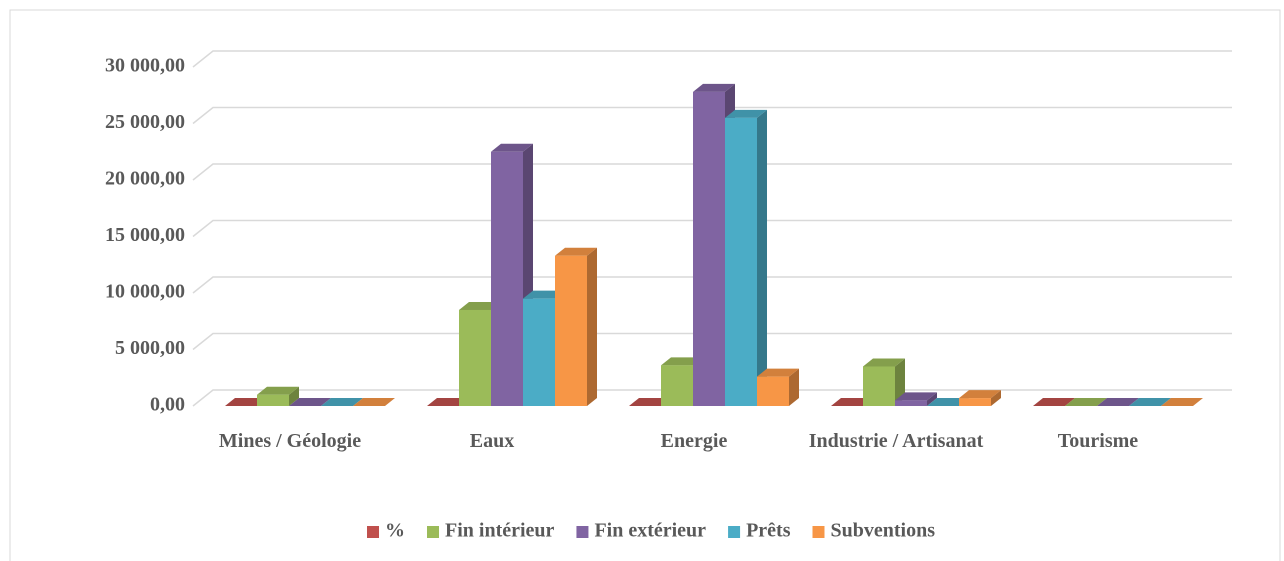  I want to click on x-tick-label: Energie, so click(694, 441).